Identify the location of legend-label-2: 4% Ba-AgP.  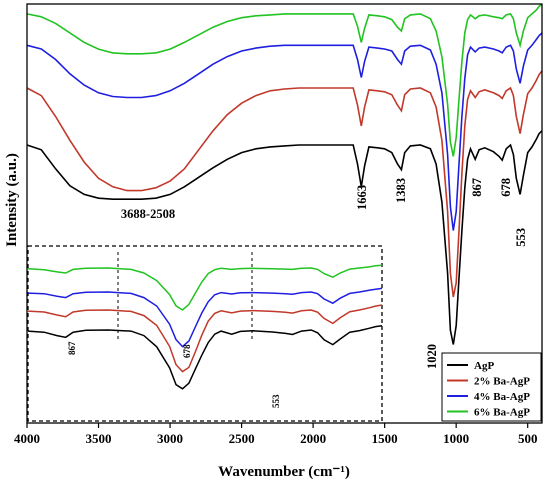
(502, 397).